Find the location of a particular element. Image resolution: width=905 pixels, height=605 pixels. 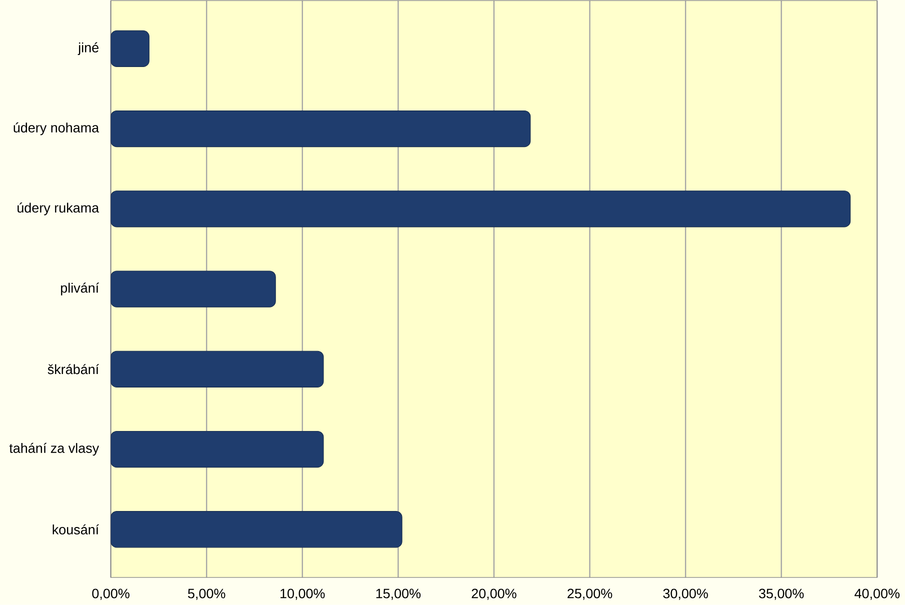

y-tick-label: údery rukama is located at coordinates (59, 209).